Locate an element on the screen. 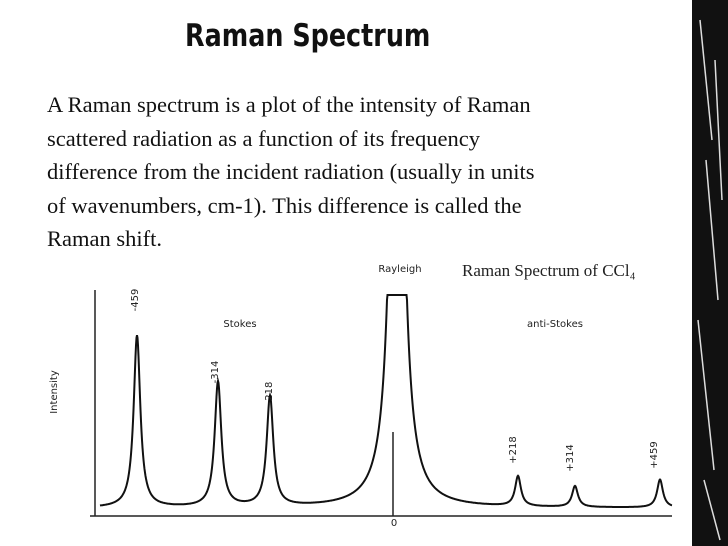 The height and width of the screenshot is (546, 728). stokes-label: Stokes is located at coordinates (239, 324).